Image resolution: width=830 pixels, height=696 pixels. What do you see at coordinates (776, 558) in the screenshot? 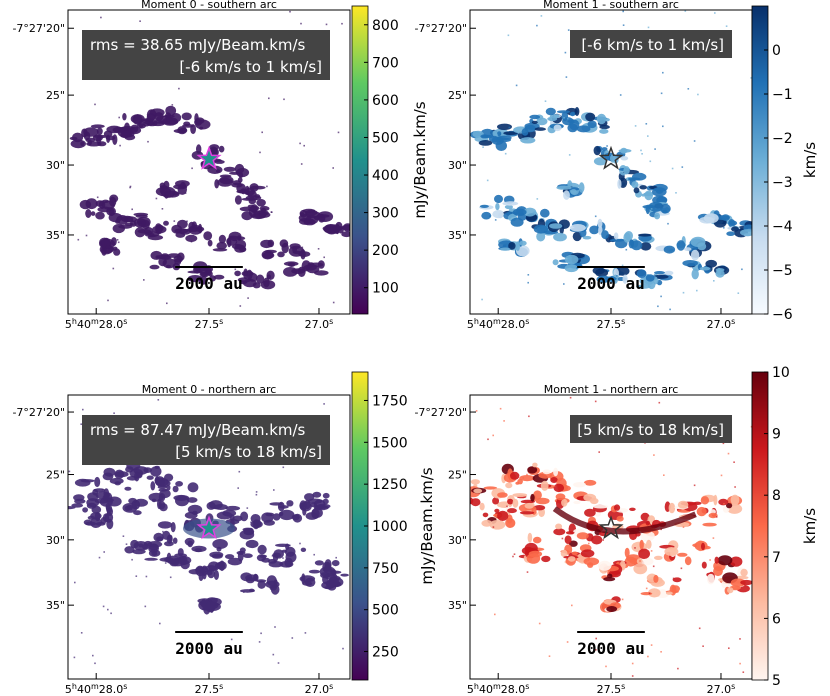
I see `colorbar-tick-label: 7` at bounding box center [776, 558].